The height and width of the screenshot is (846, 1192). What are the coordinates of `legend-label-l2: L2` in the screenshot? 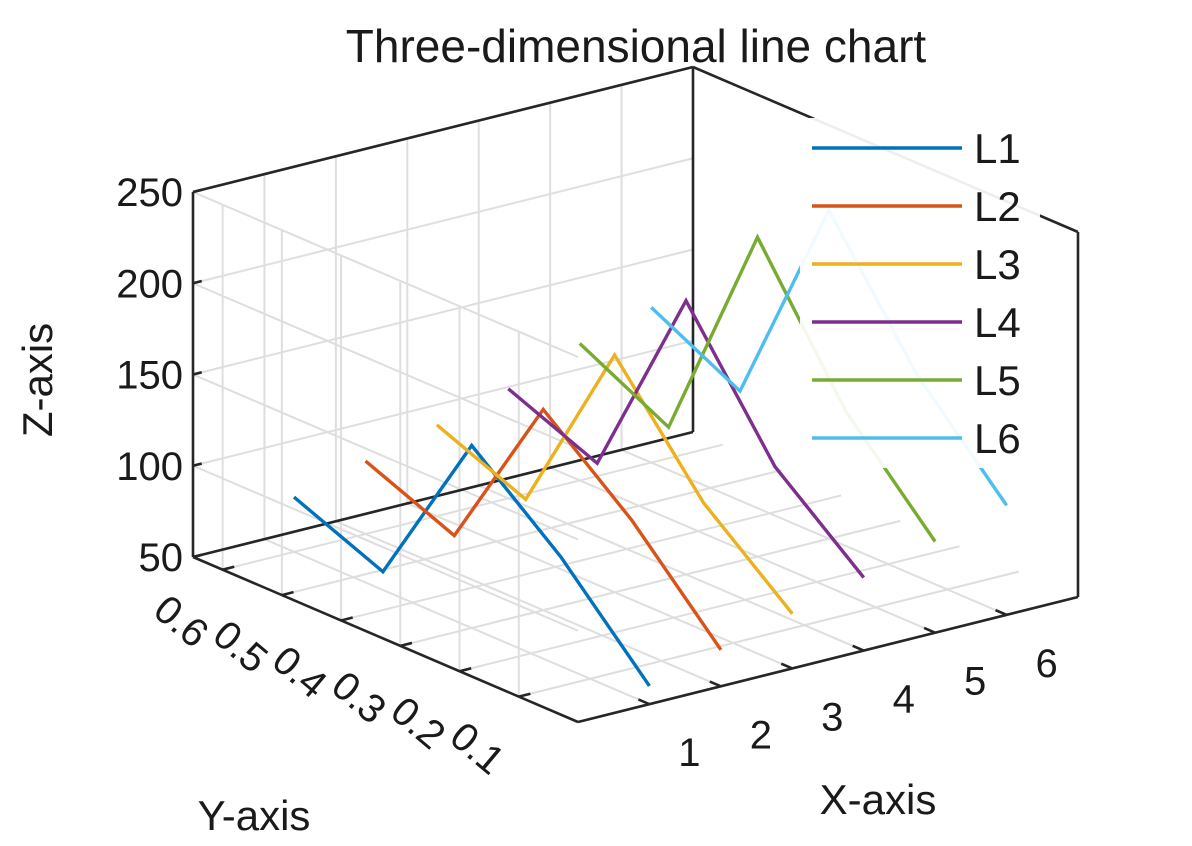 It's located at (997, 206).